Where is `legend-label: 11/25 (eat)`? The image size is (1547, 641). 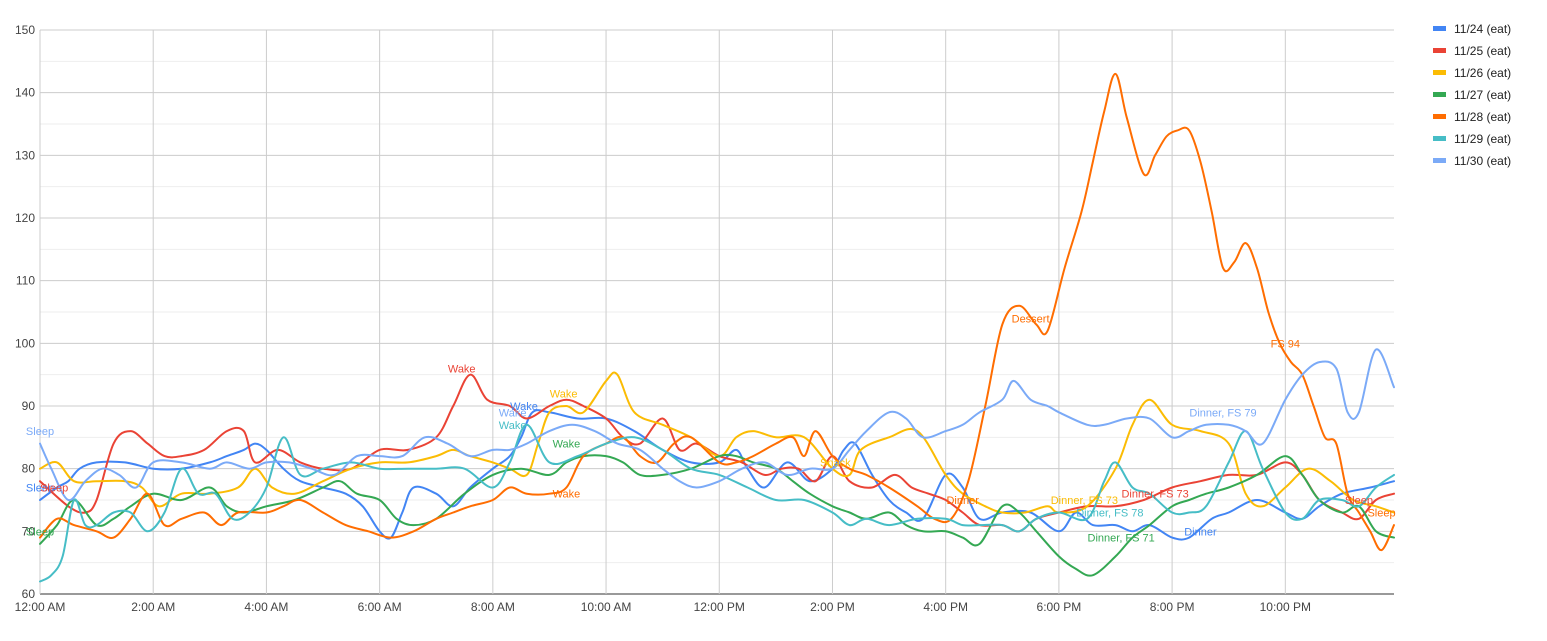
legend-label: 11/25 (eat) is located at coordinates (1482, 51).